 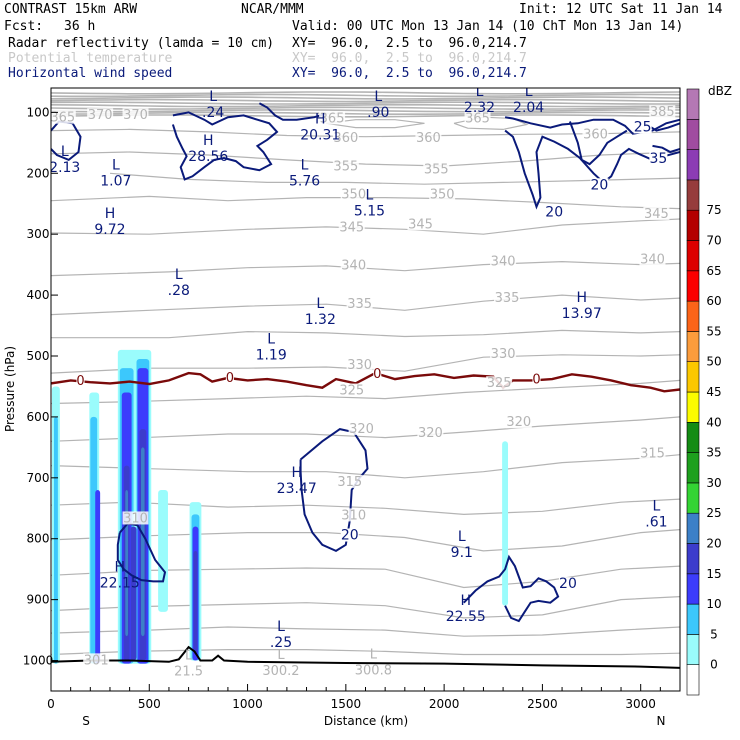 I want to click on colorbar-level: 55, so click(x=713, y=331).